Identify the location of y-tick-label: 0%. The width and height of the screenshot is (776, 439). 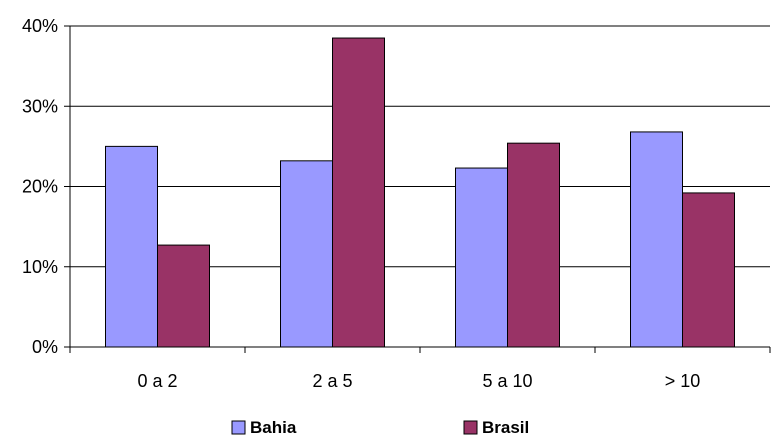
(45, 347).